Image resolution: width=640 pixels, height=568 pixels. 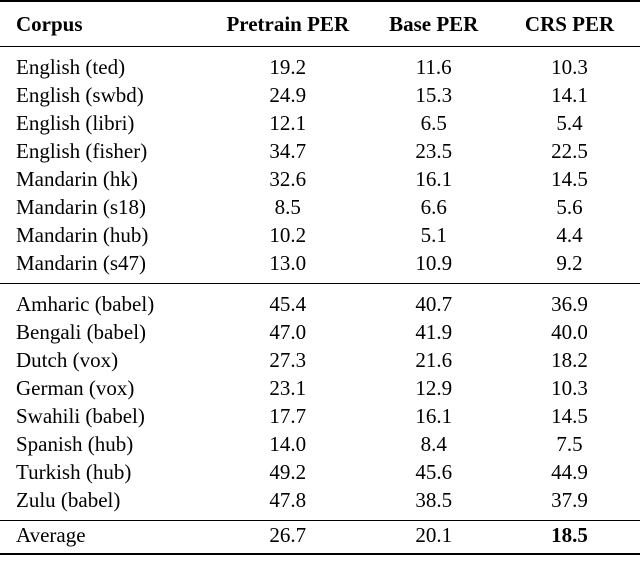 What do you see at coordinates (75, 123) in the screenshot?
I see `cell-corpus: English (libri)` at bounding box center [75, 123].